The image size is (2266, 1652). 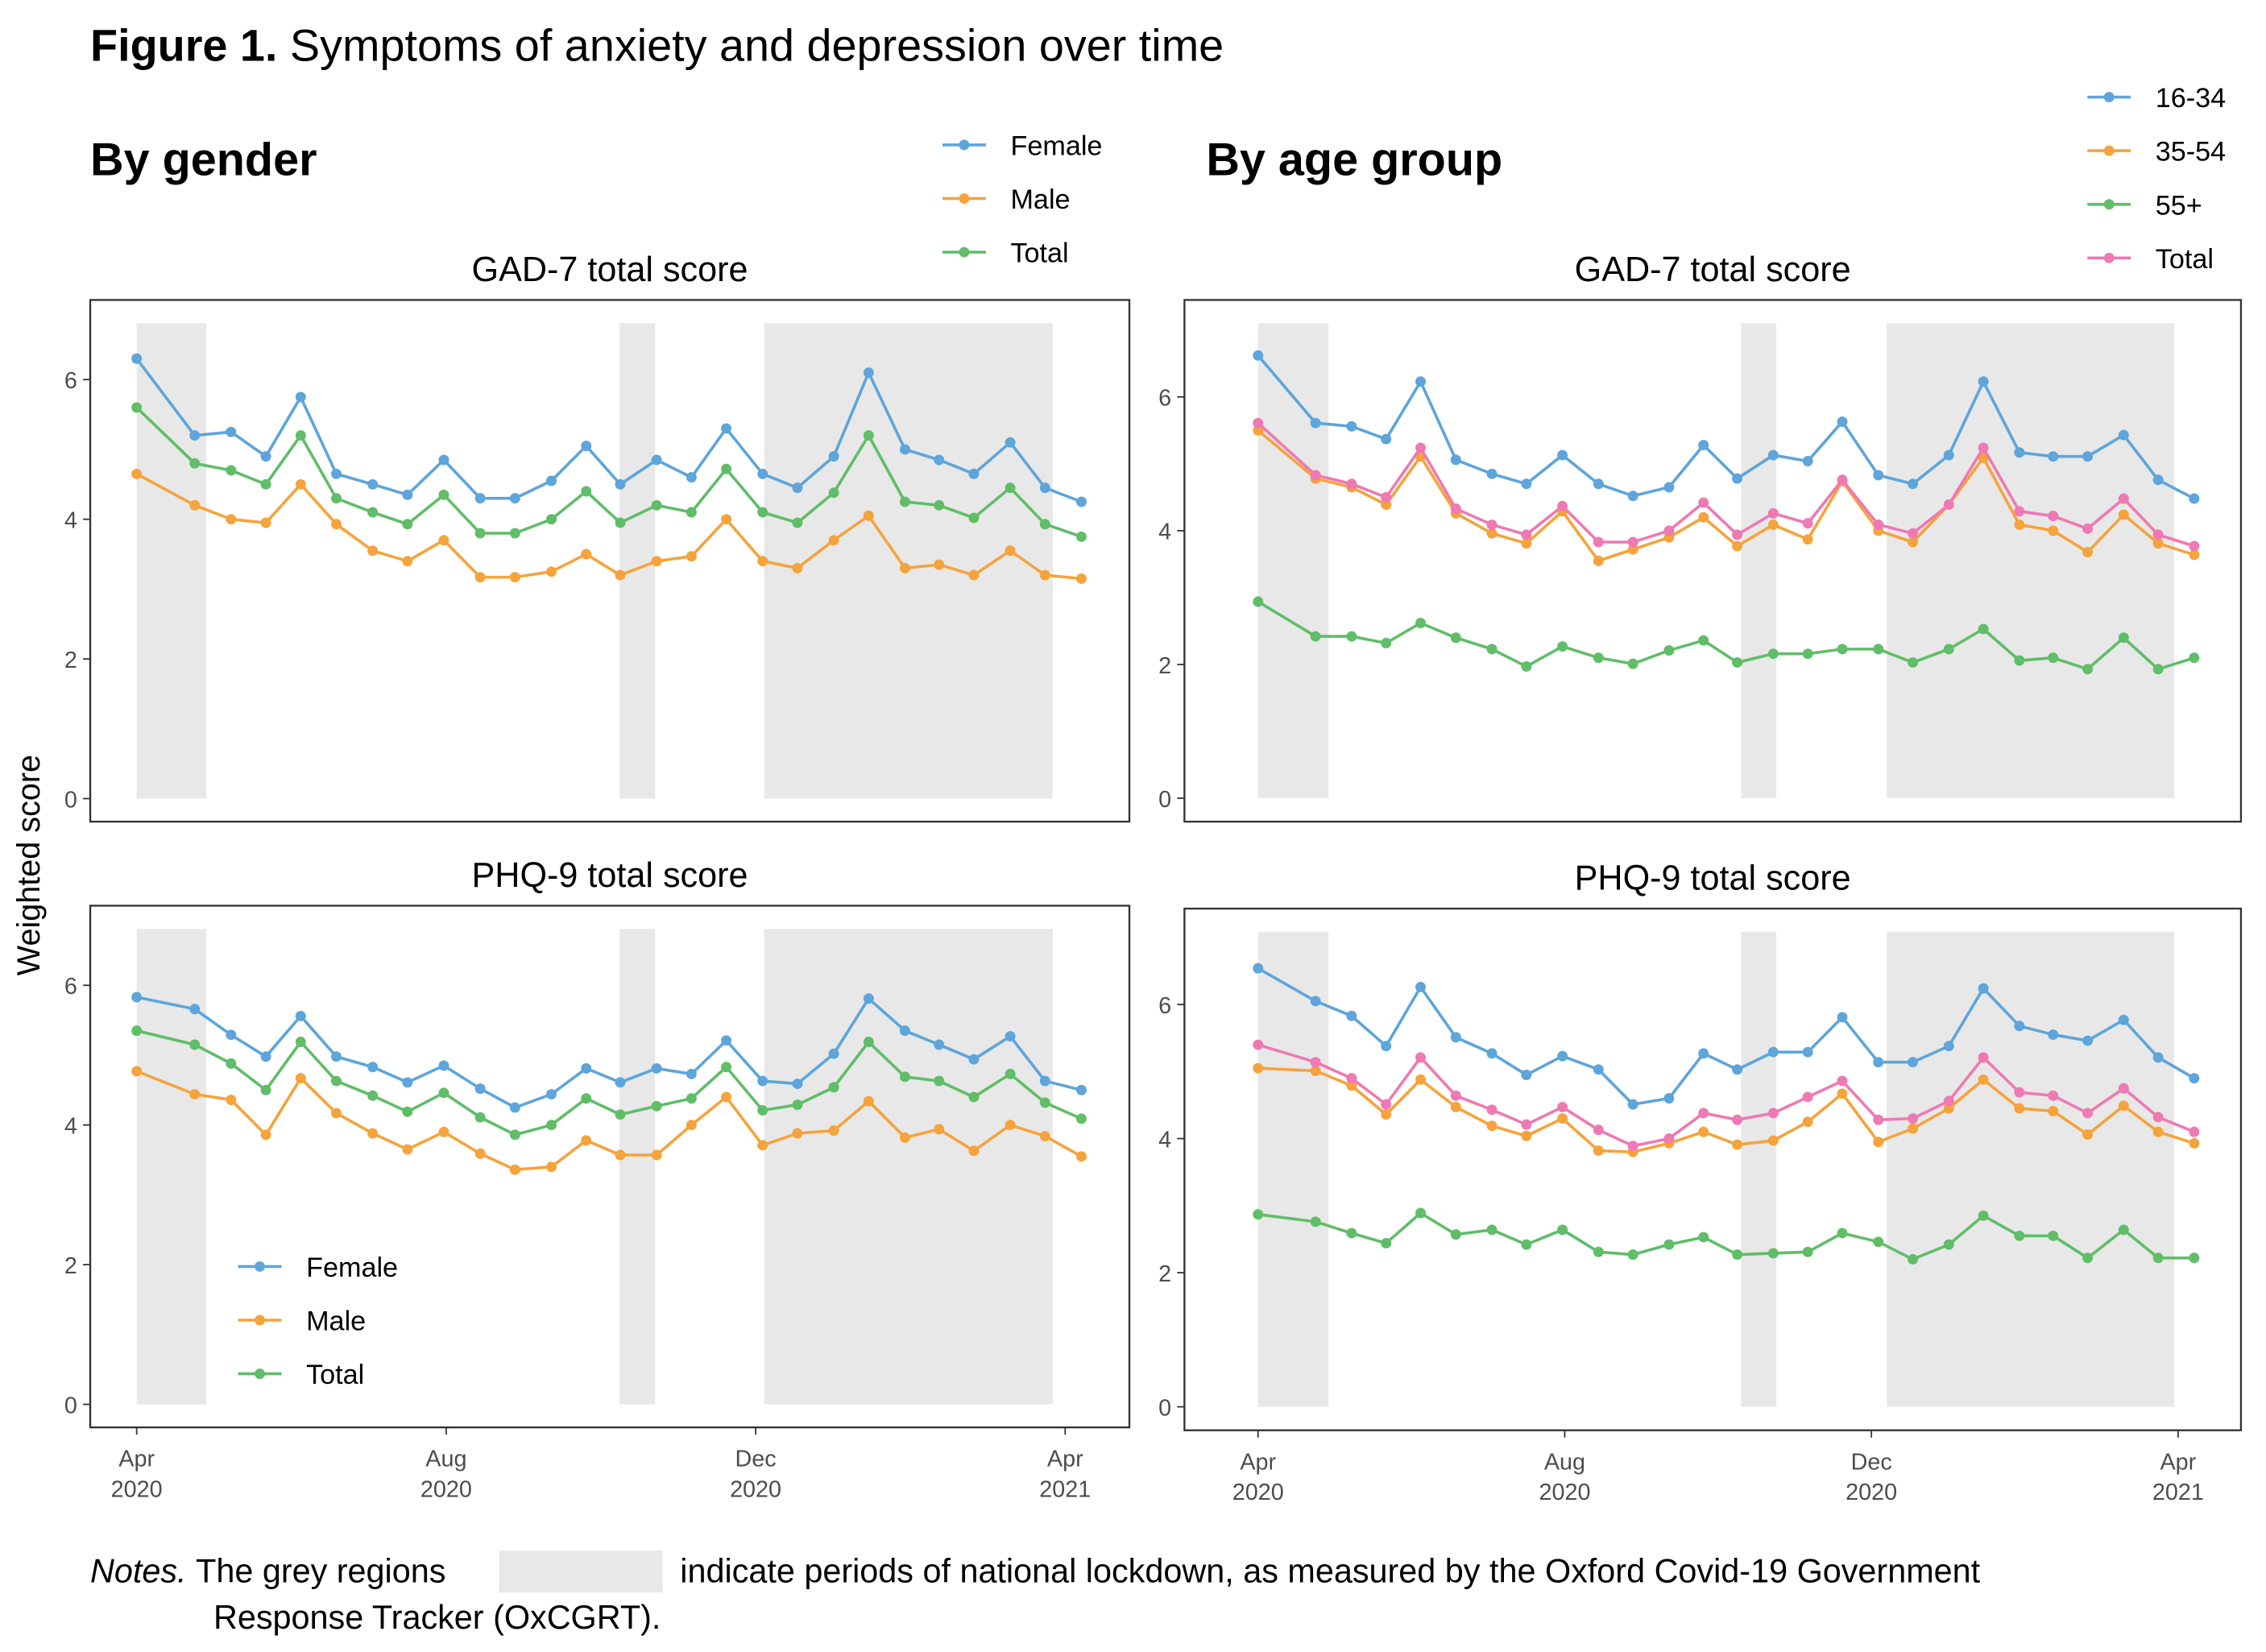 I want to click on x-tick-label-part: 2020, so click(x=446, y=1489).